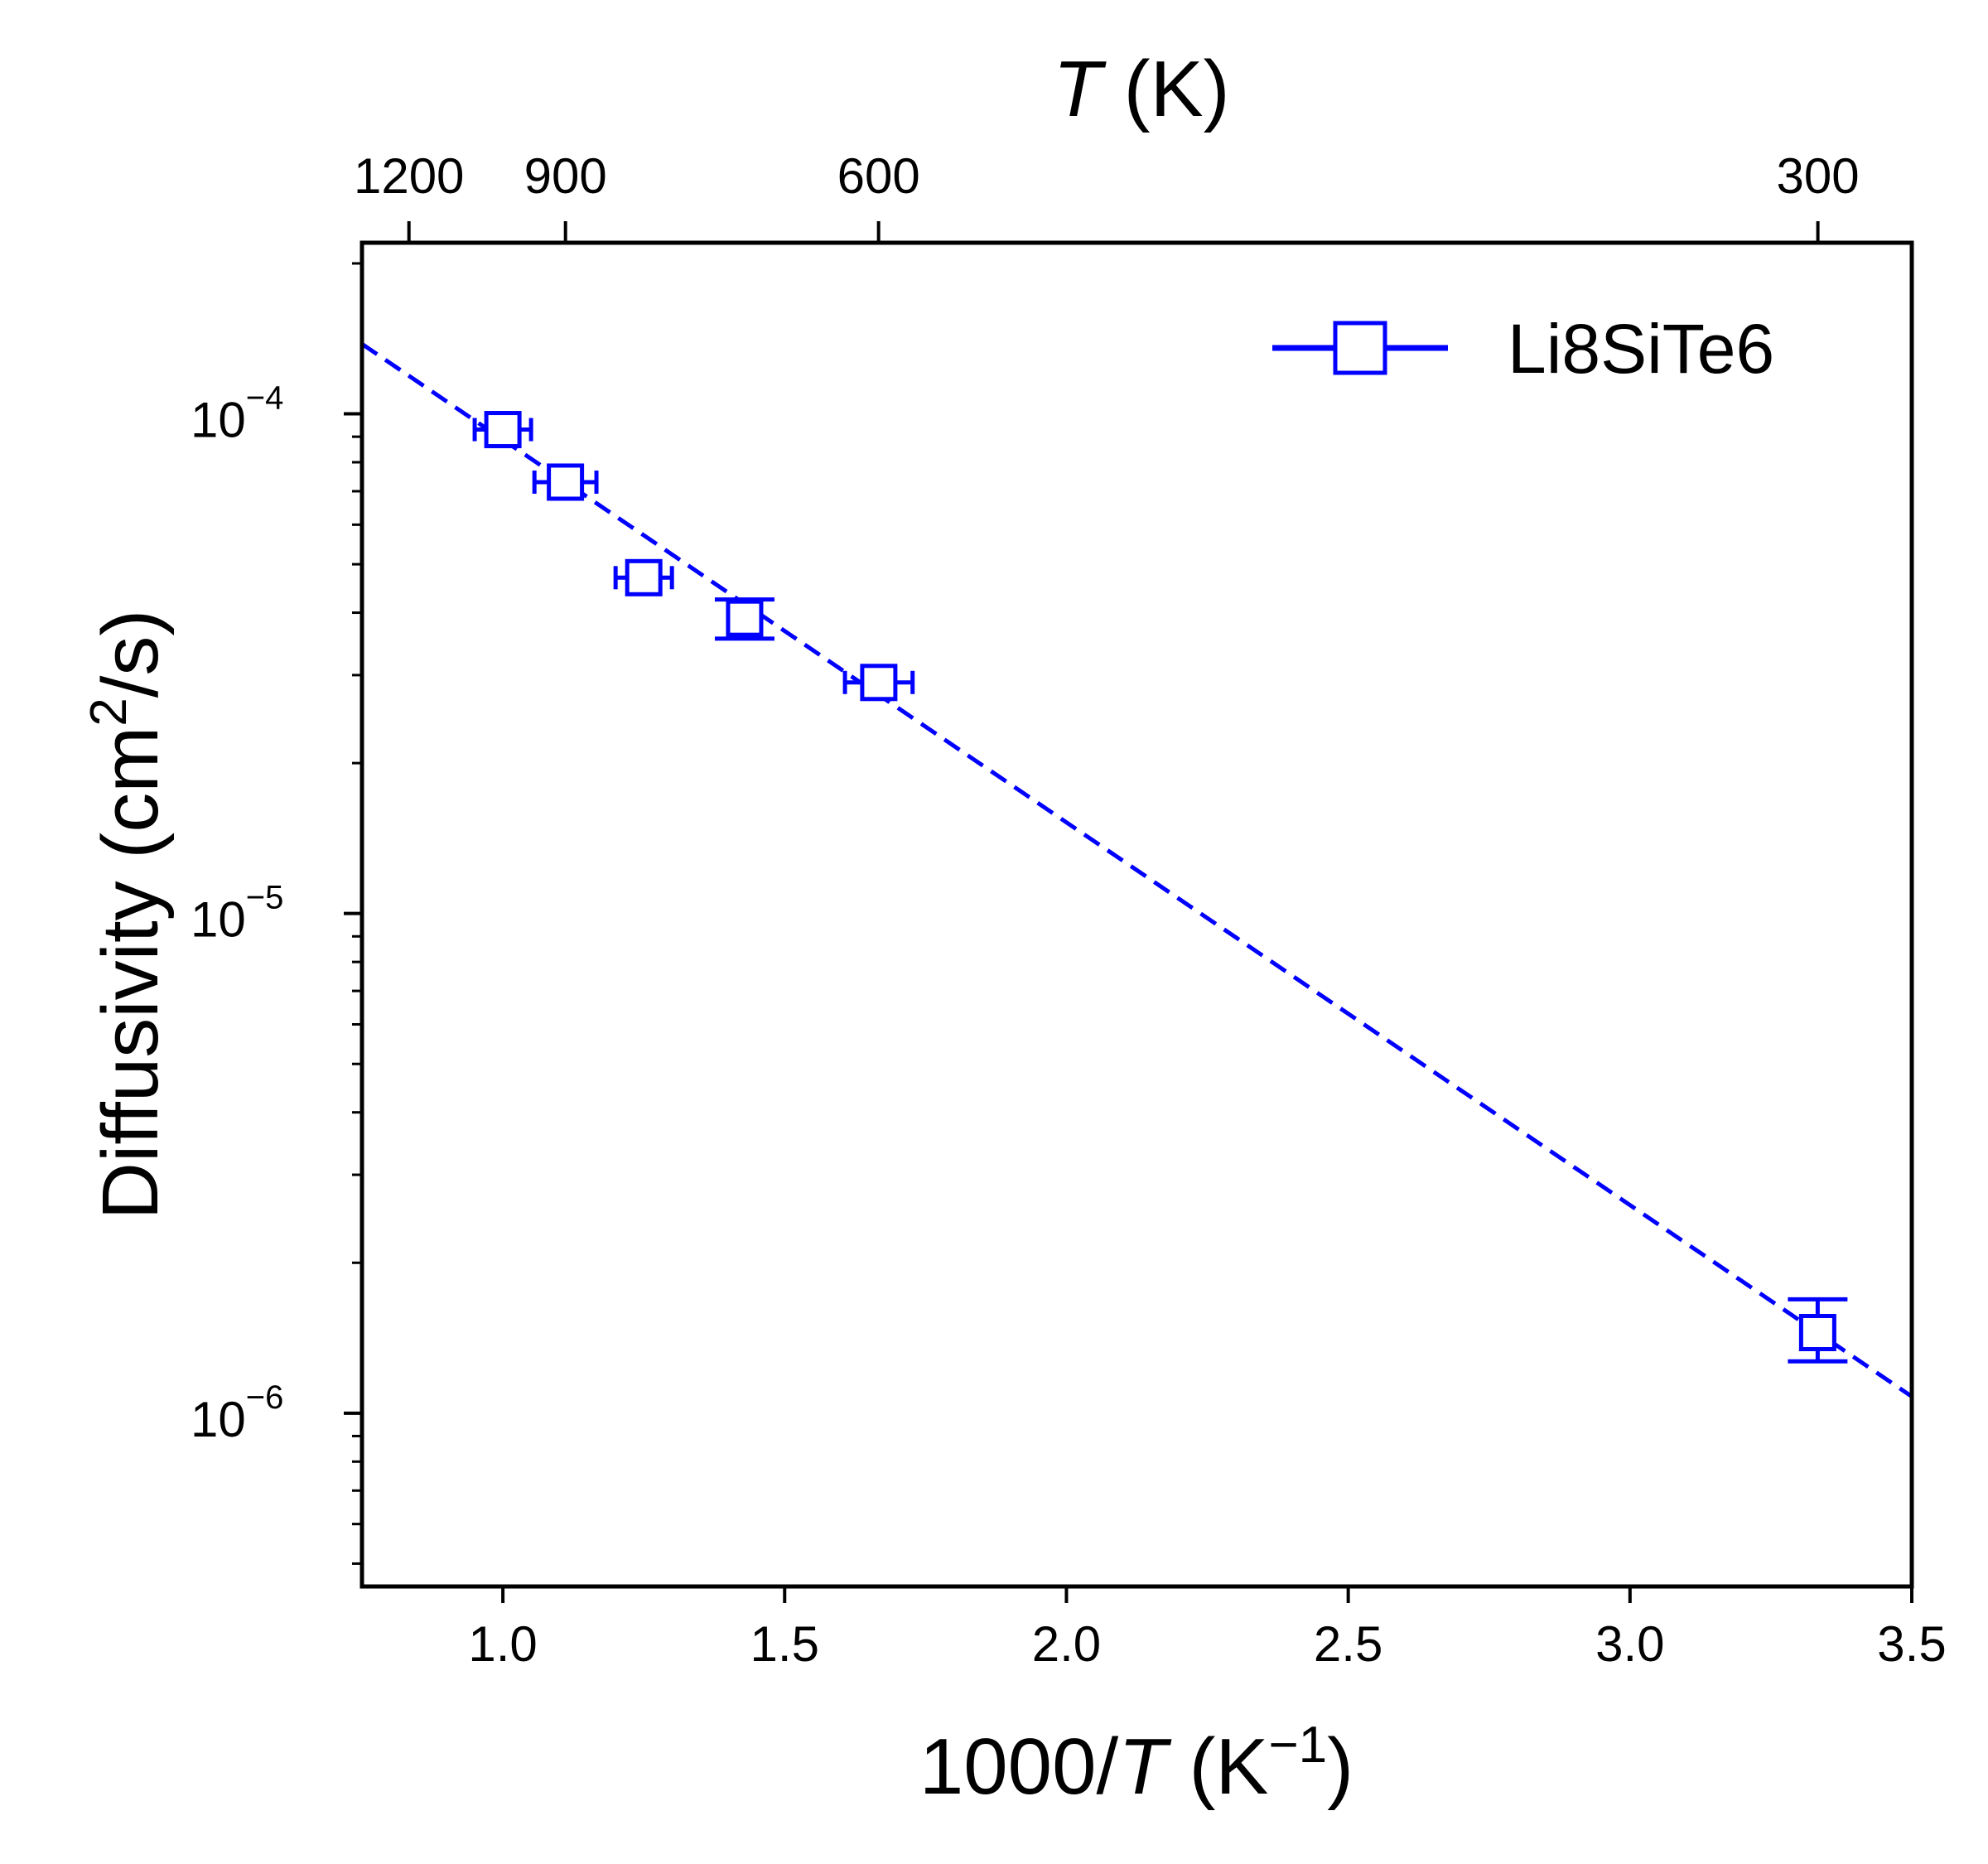 The width and height of the screenshot is (1988, 1864). I want to click on x-axis-title: 1000/T (K−1), so click(1136, 1764).